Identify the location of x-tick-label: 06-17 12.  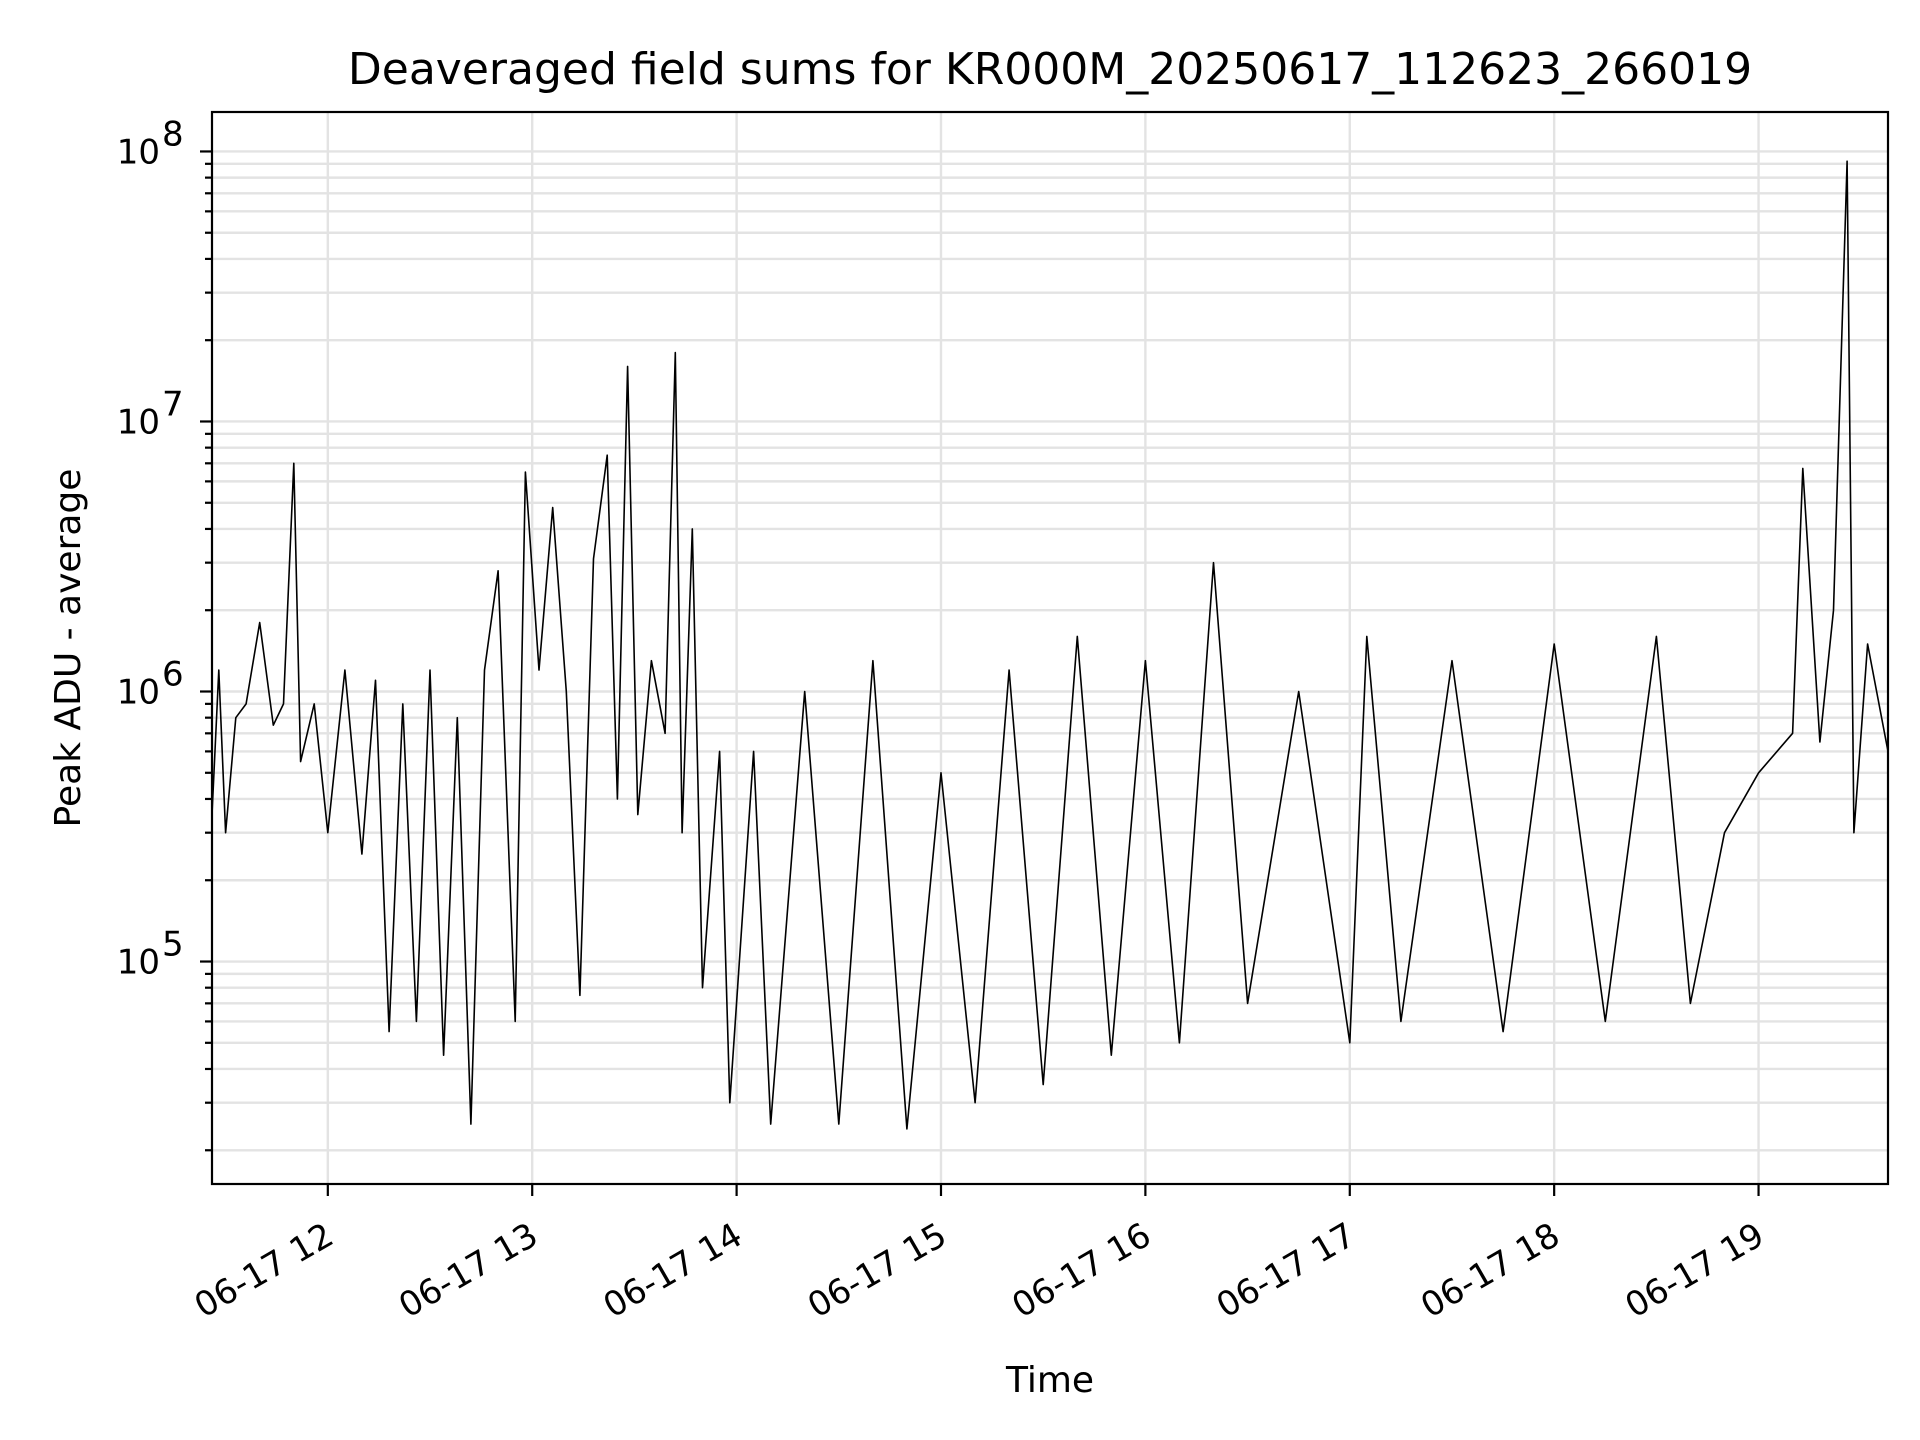
(264, 1270).